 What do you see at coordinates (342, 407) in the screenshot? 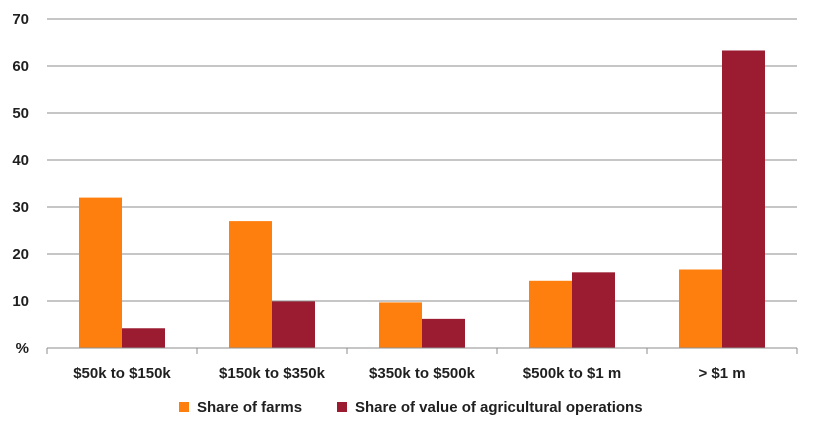
I see `legend-swatch-share-of-value` at bounding box center [342, 407].